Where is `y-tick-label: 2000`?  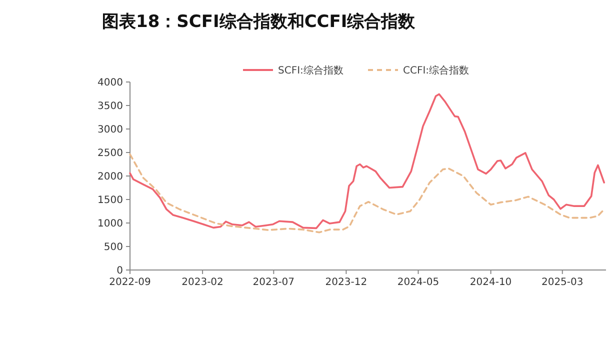 y-tick-label: 2000 is located at coordinates (110, 177).